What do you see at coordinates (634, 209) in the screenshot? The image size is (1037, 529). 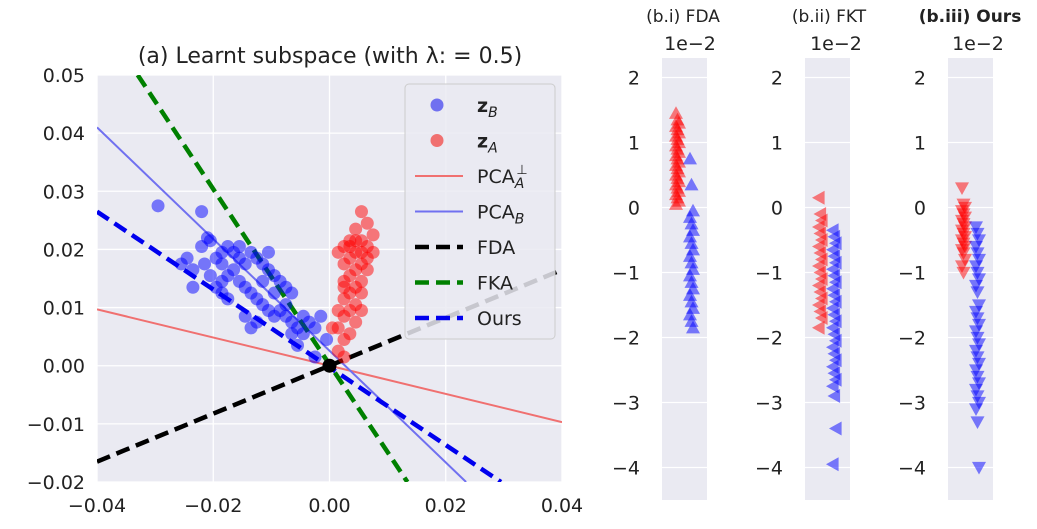 I see `y-tick-label: 0` at bounding box center [634, 209].